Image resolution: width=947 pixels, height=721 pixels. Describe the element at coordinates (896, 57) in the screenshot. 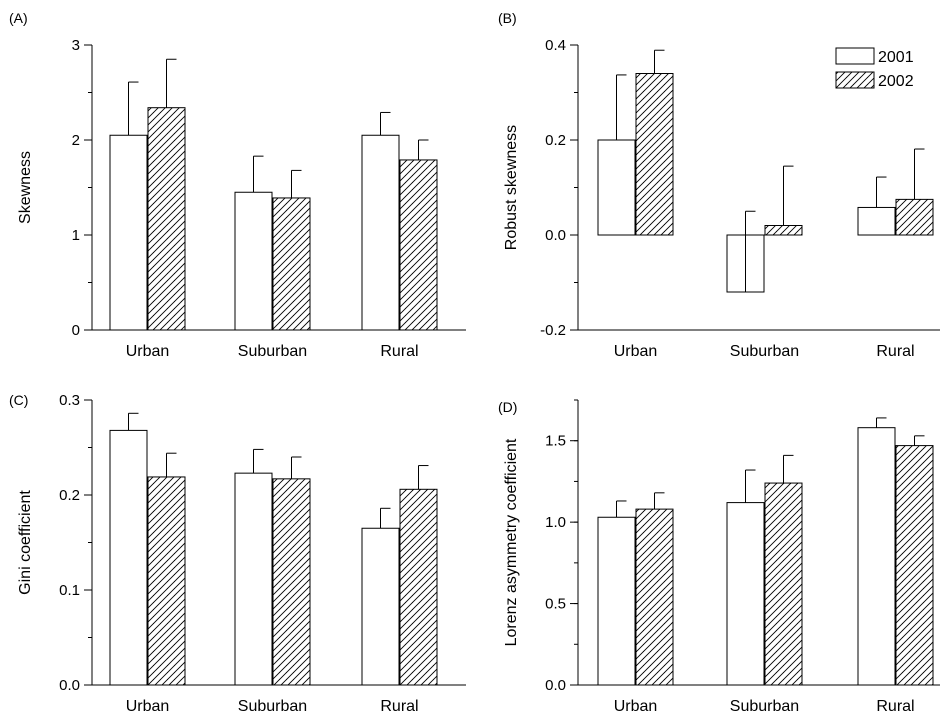

I see `legend-label-2001: 2001` at that location.